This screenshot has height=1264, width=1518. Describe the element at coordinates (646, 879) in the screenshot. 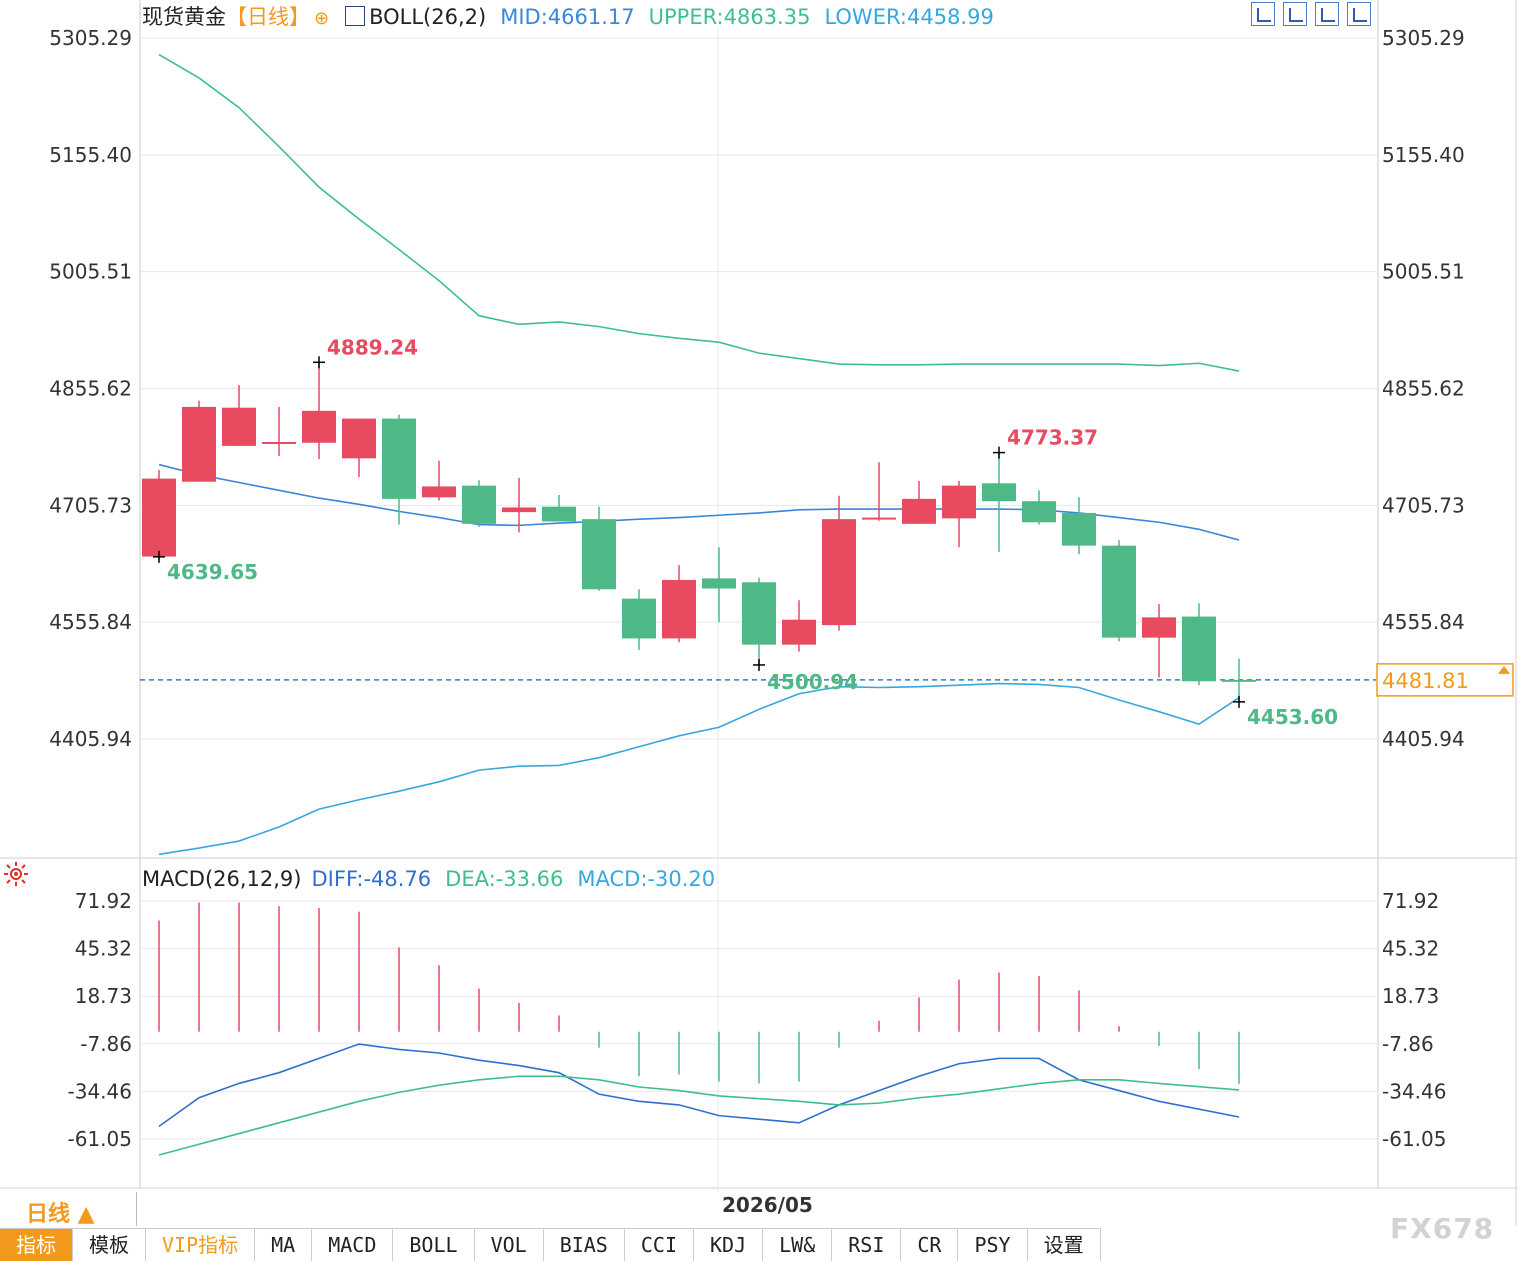

I see `macd-hist-value: MACD:-30.20` at that location.